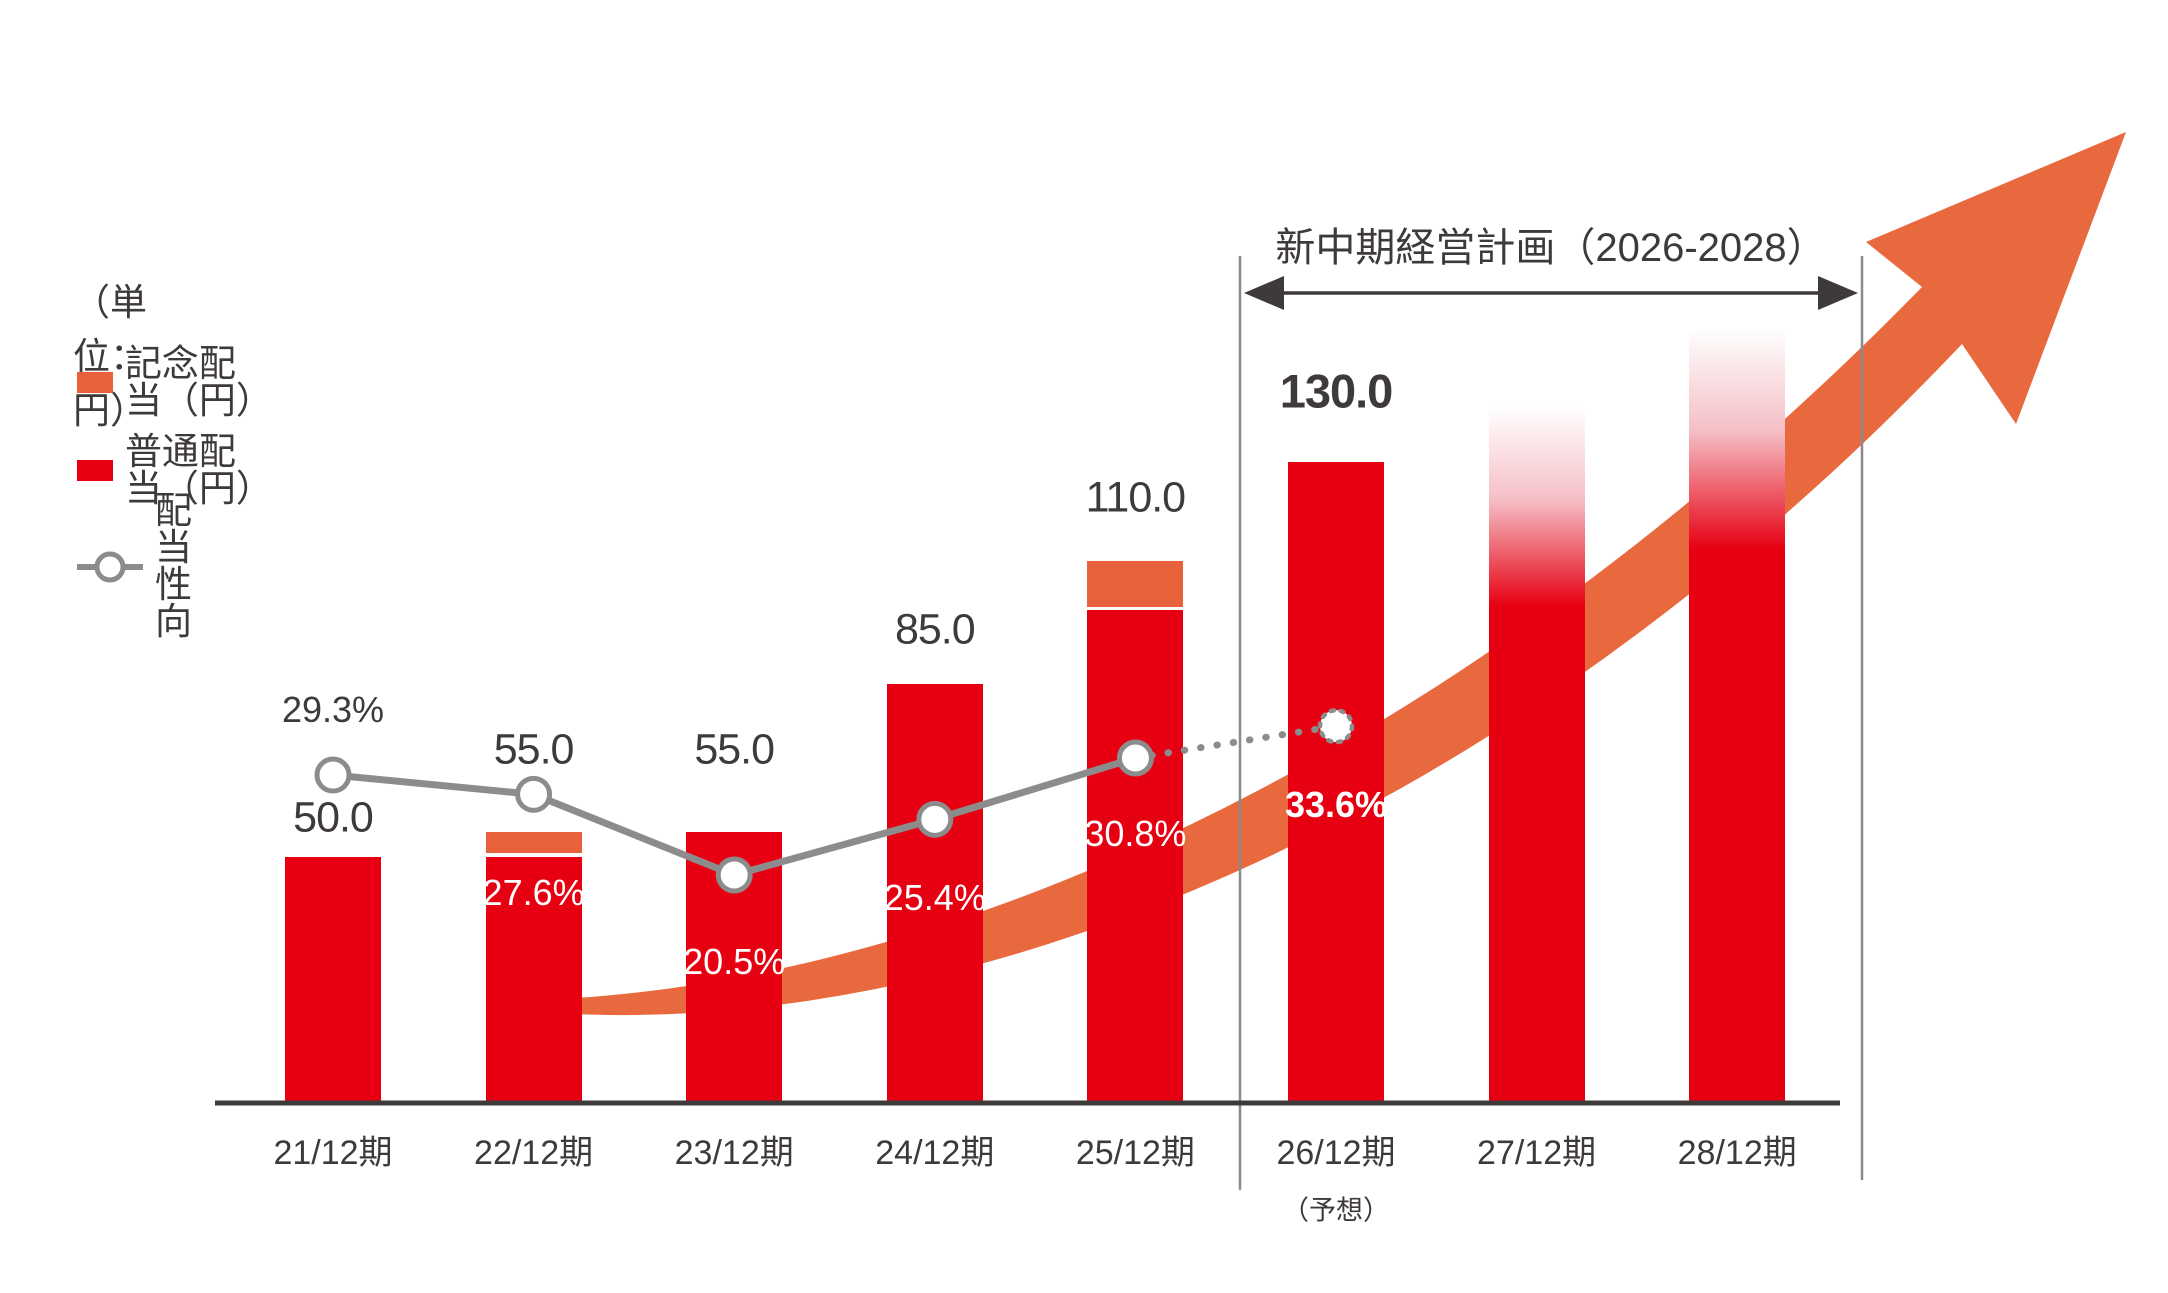 The height and width of the screenshot is (1293, 2168). What do you see at coordinates (173, 566) in the screenshot?
I see `legend-label: 配当性向` at bounding box center [173, 566].